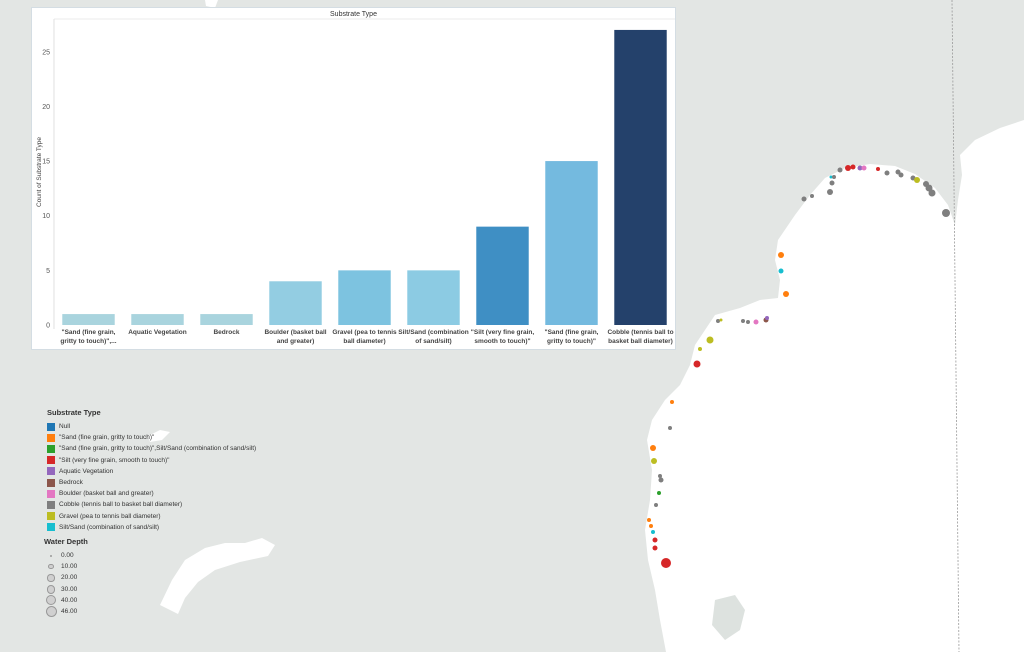 The height and width of the screenshot is (652, 1024). Describe the element at coordinates (69, 567) in the screenshot. I see `size-legend-label: 10.00` at that location.